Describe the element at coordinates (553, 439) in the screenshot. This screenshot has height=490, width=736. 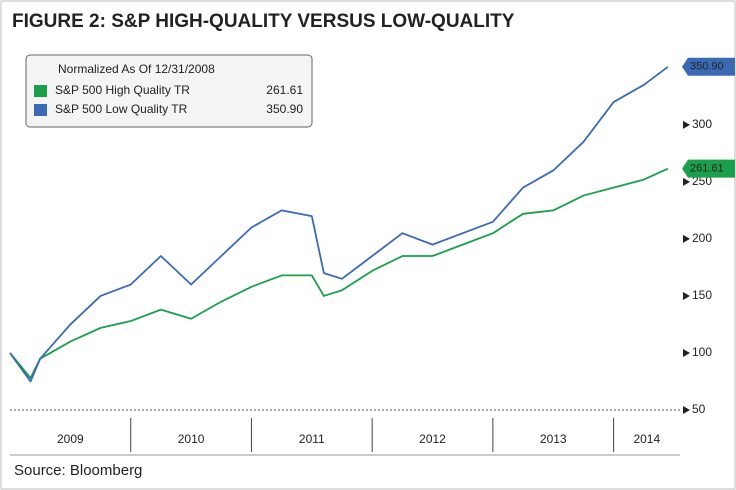
I see `x-tick-label: 2013` at that location.